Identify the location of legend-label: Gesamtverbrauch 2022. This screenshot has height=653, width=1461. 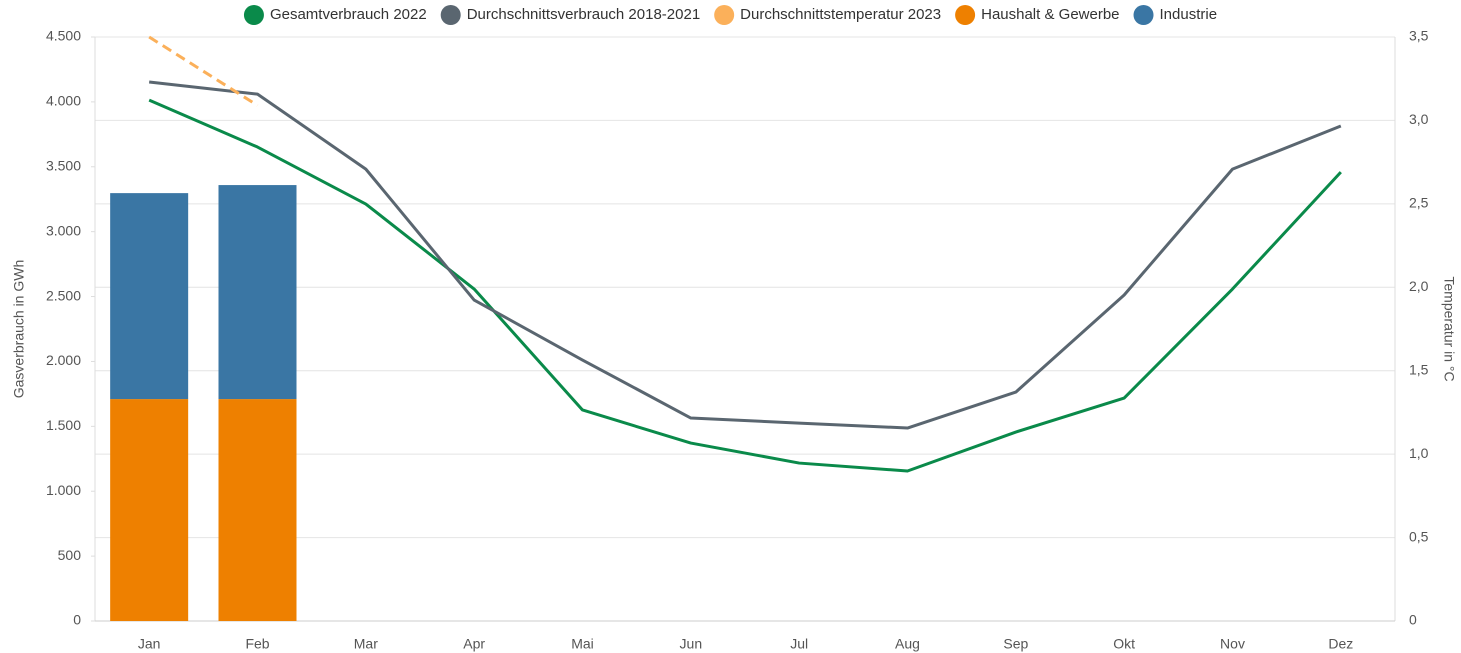
(348, 14).